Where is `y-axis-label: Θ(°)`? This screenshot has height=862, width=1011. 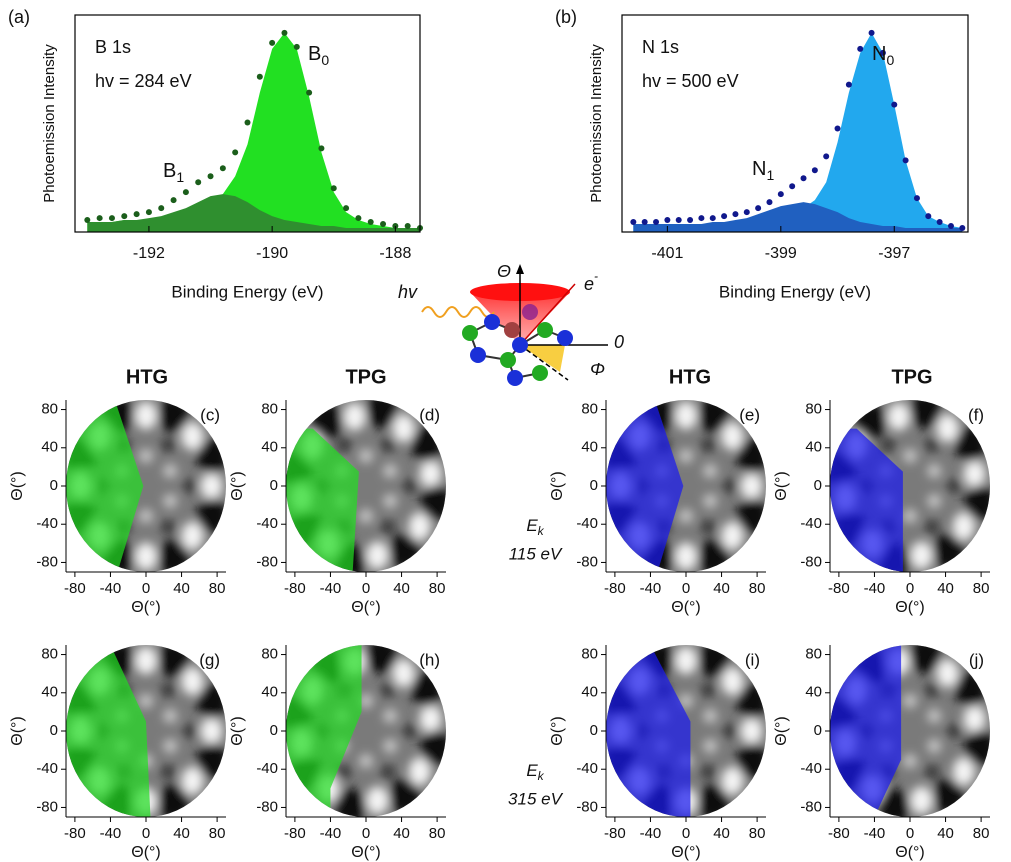 y-axis-label: Θ(°) is located at coordinates (557, 731).